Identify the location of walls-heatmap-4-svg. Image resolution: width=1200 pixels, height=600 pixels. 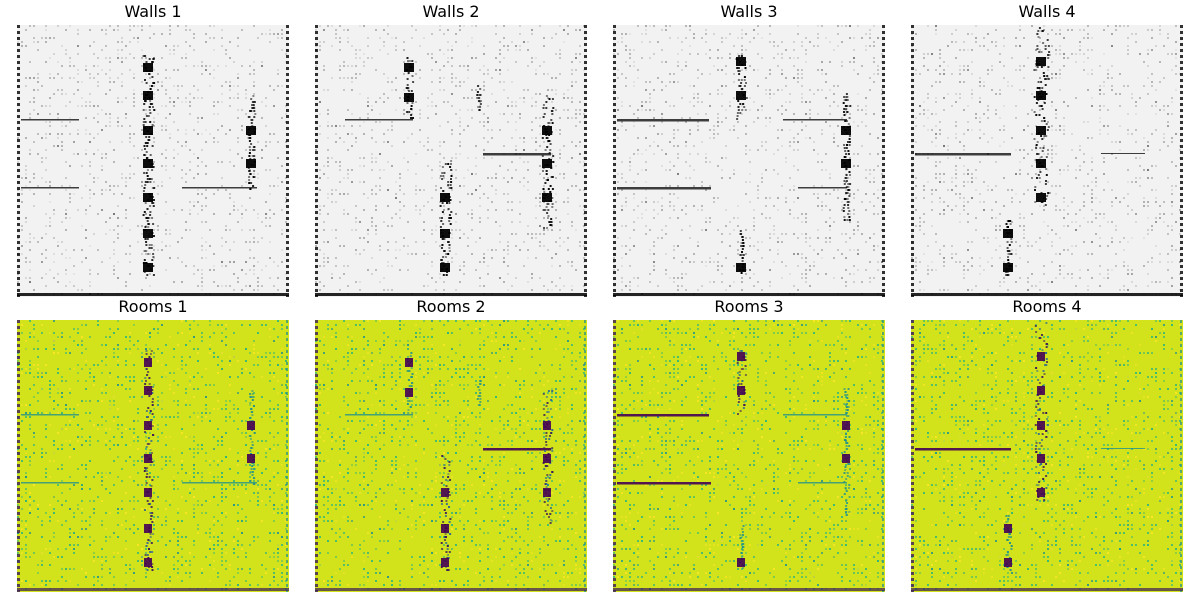
(1047, 161).